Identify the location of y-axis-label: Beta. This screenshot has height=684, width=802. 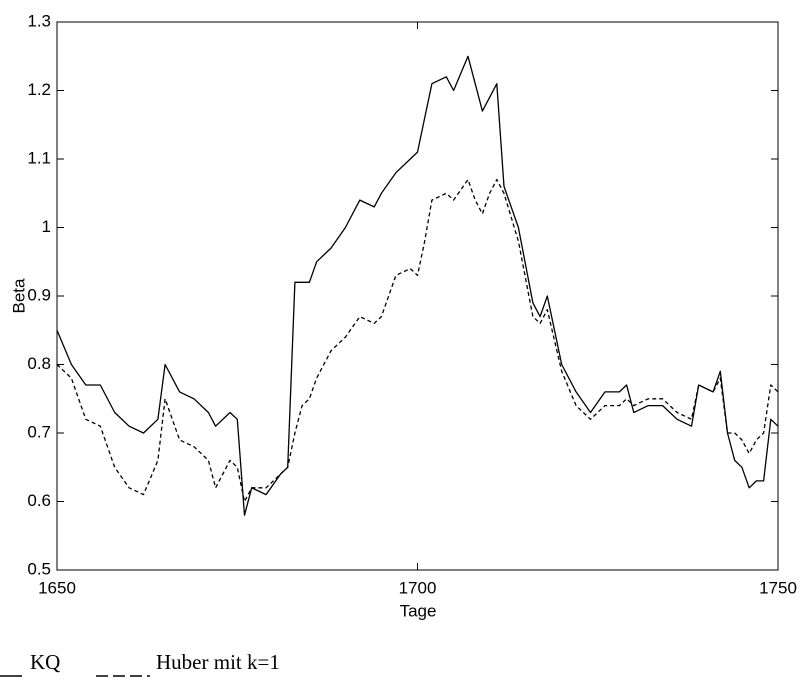
(18, 296).